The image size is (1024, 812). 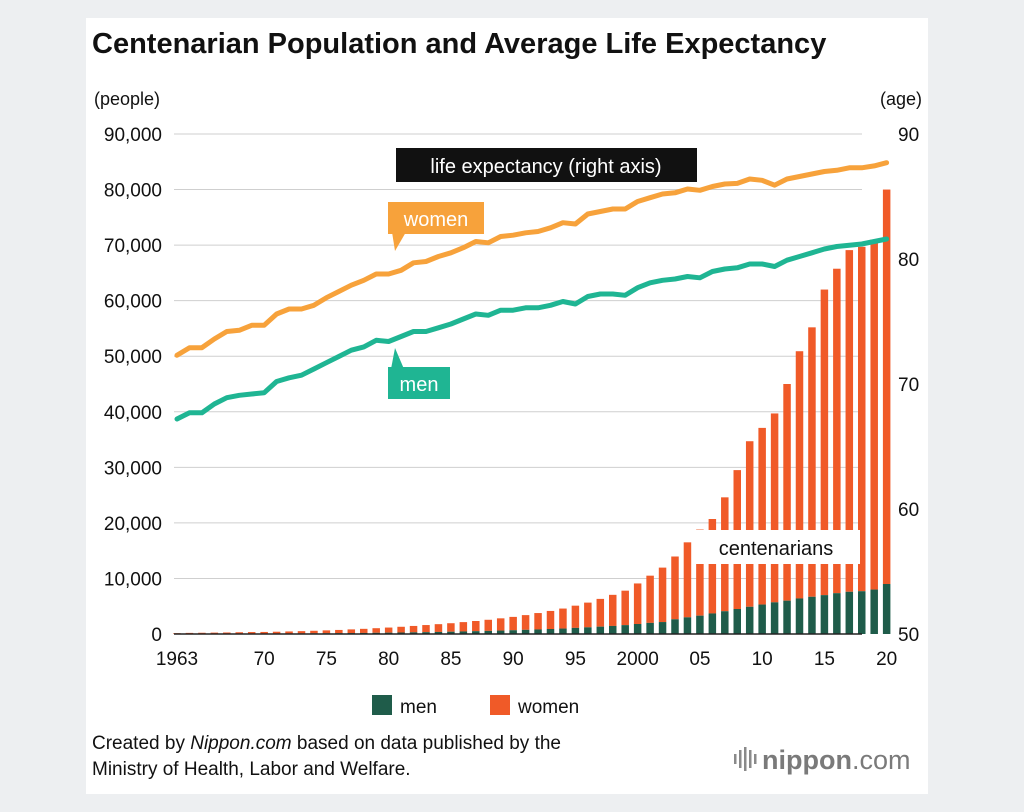 I want to click on bar-men-2000, so click(x=637, y=629).